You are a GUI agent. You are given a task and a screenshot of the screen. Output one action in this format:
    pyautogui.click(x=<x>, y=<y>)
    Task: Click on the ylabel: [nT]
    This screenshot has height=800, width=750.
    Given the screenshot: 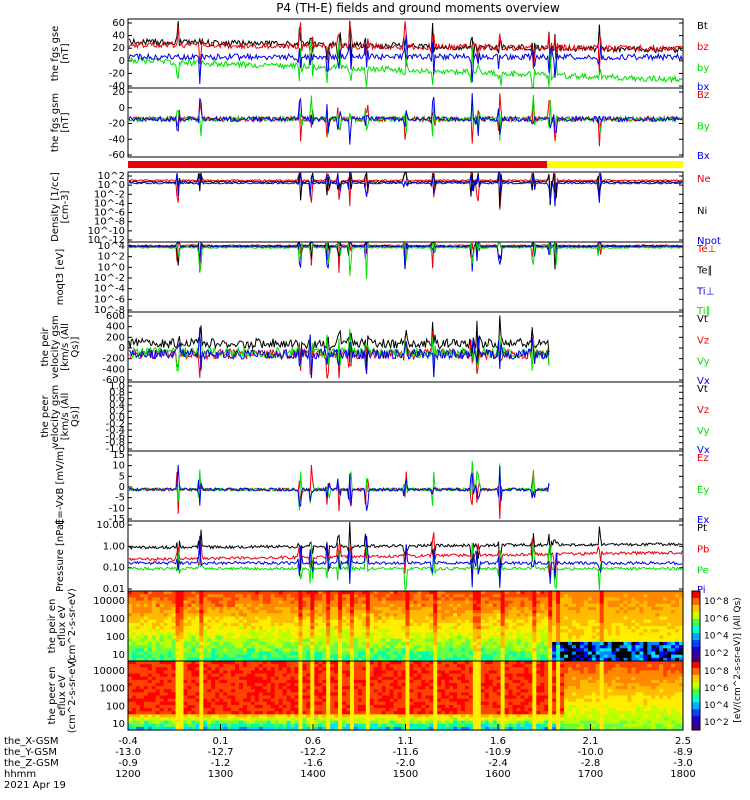 What is the action you would take?
    pyautogui.click(x=65, y=122)
    